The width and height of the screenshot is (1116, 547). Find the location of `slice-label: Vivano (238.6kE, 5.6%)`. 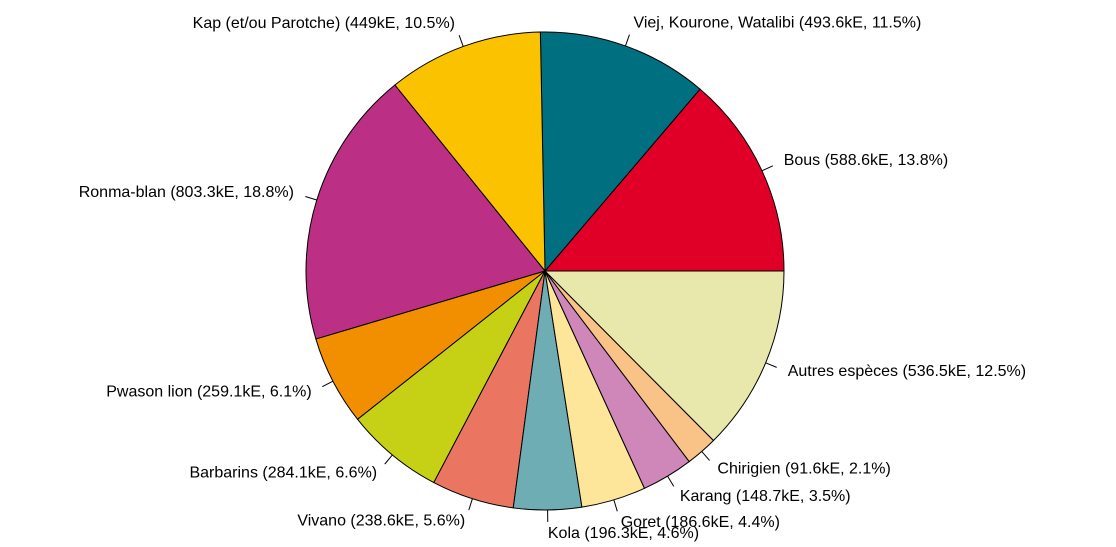

slice-label: Vivano (238.6kE, 5.6%) is located at coordinates (381, 521).